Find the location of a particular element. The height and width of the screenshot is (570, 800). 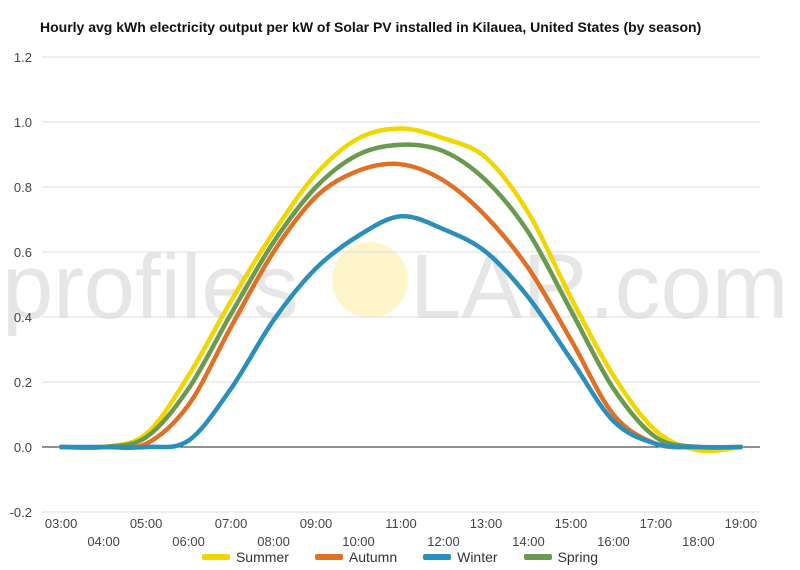

y-tick-label: 0.6 is located at coordinates (23, 252).